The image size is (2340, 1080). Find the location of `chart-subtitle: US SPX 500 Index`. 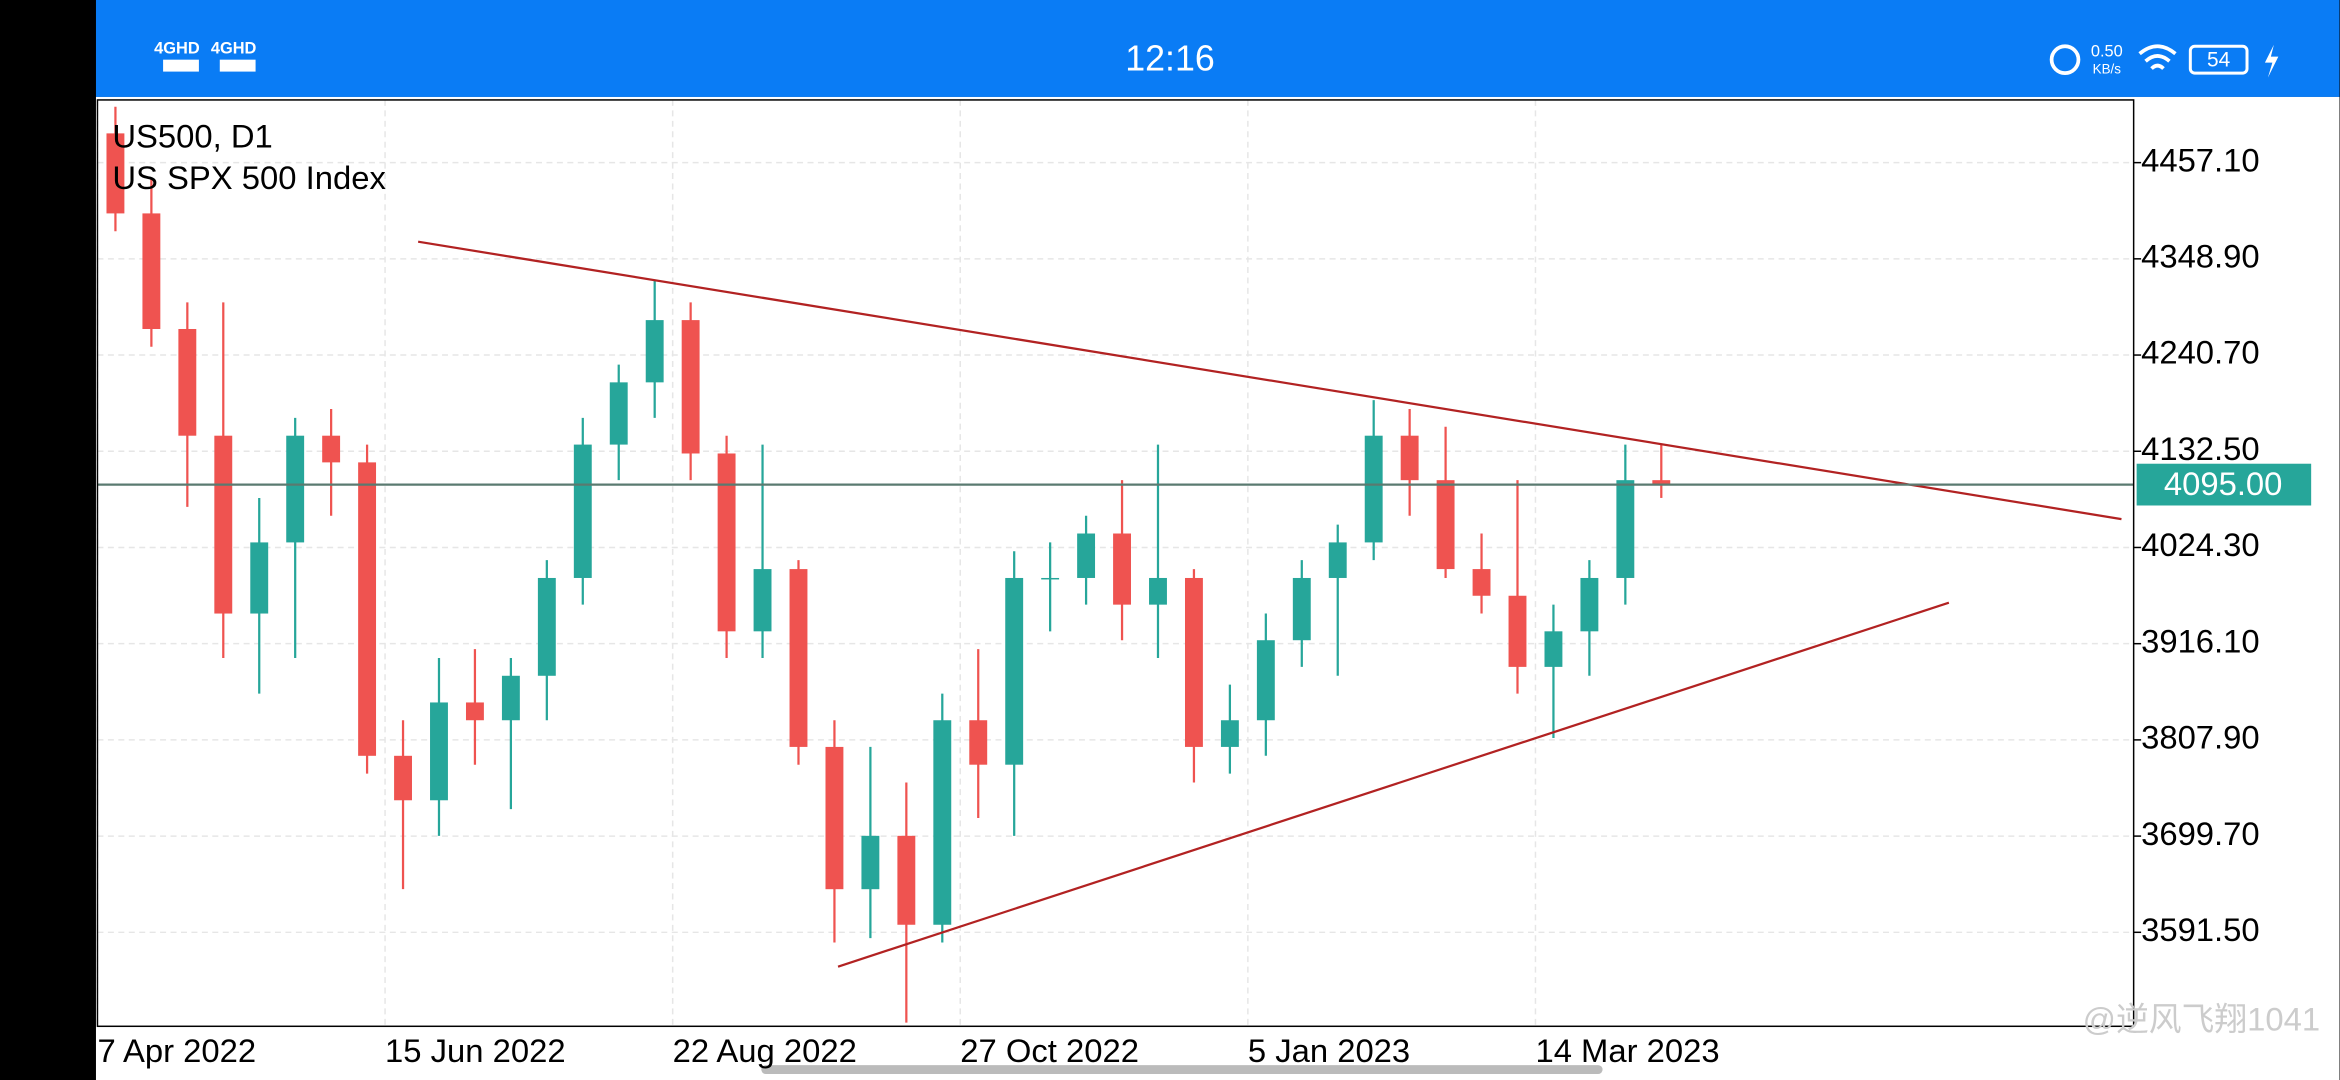

chart-subtitle: US SPX 500 Index is located at coordinates (249, 177).